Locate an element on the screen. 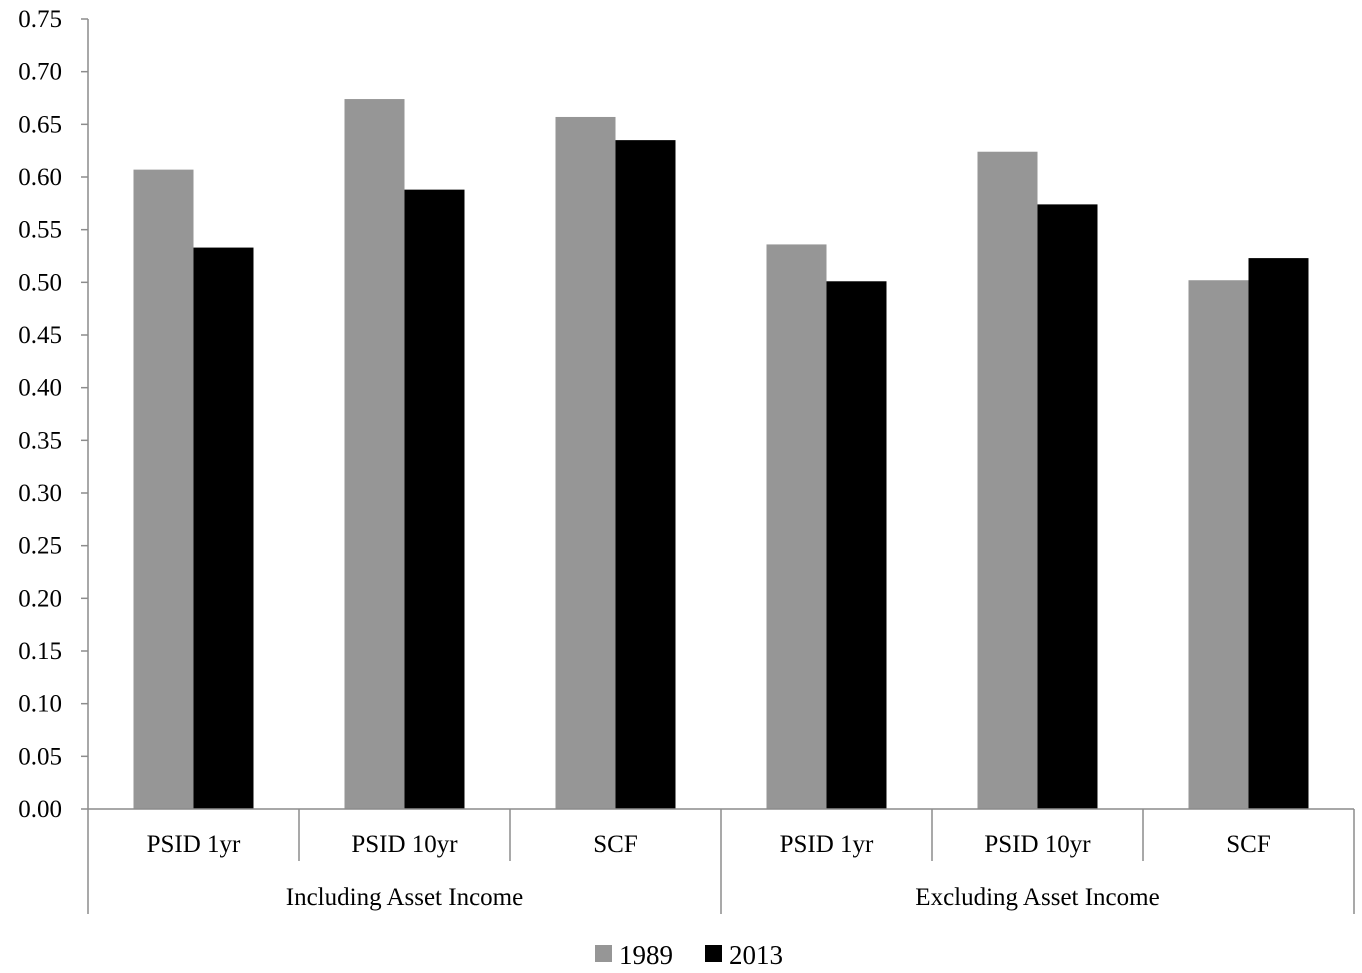 The image size is (1362, 973). y-tick-label: 0.35 is located at coordinates (40, 440).